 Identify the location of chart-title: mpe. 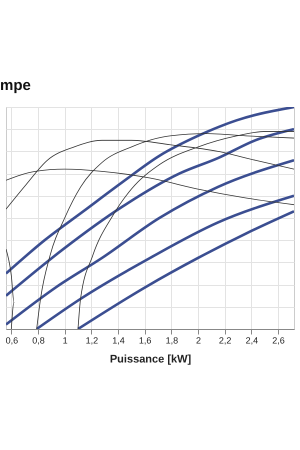
(15, 85).